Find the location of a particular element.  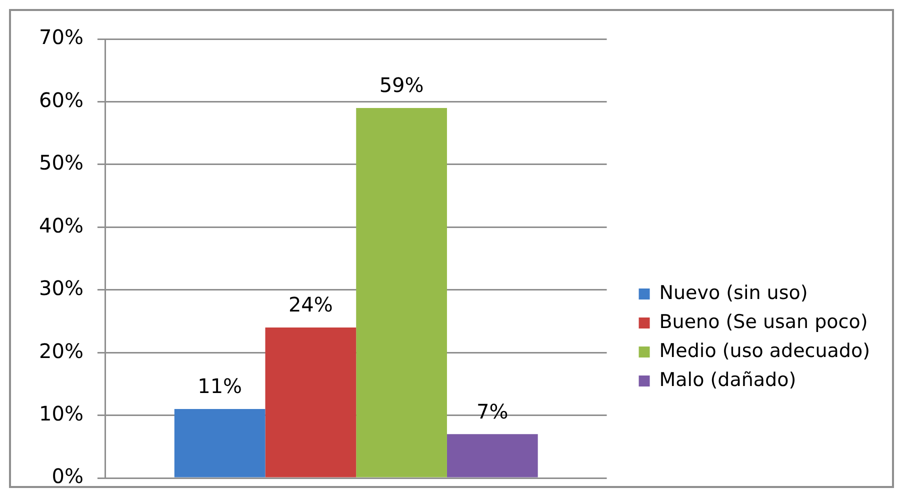

legend-label: Bueno (Se usan poco) is located at coordinates (763, 321).